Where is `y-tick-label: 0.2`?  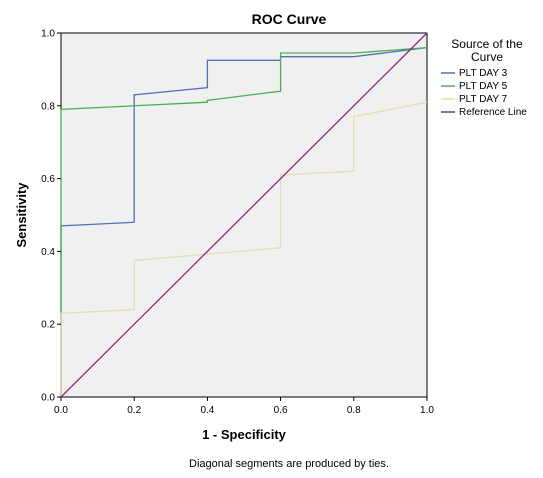 y-tick-label: 0.2 is located at coordinates (48, 325).